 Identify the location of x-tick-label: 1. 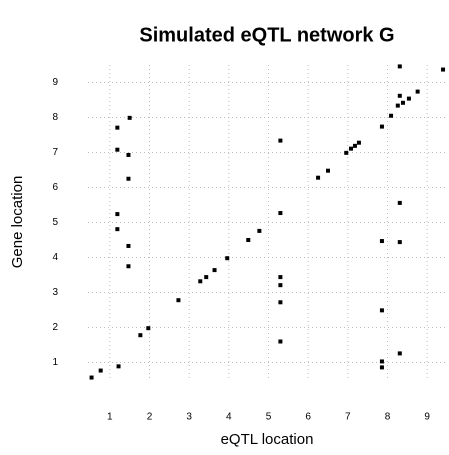
(110, 417).